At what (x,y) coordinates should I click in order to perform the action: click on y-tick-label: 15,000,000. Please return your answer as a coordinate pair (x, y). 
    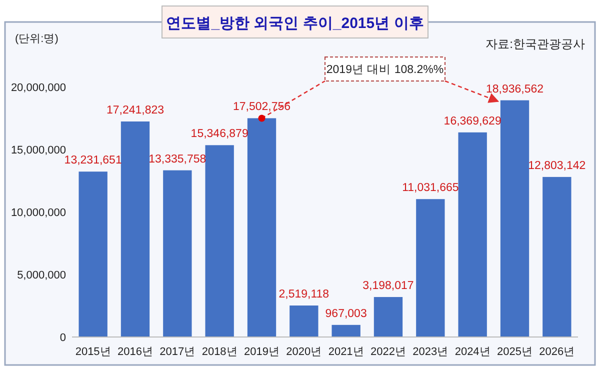
    Looking at the image, I should click on (38, 150).